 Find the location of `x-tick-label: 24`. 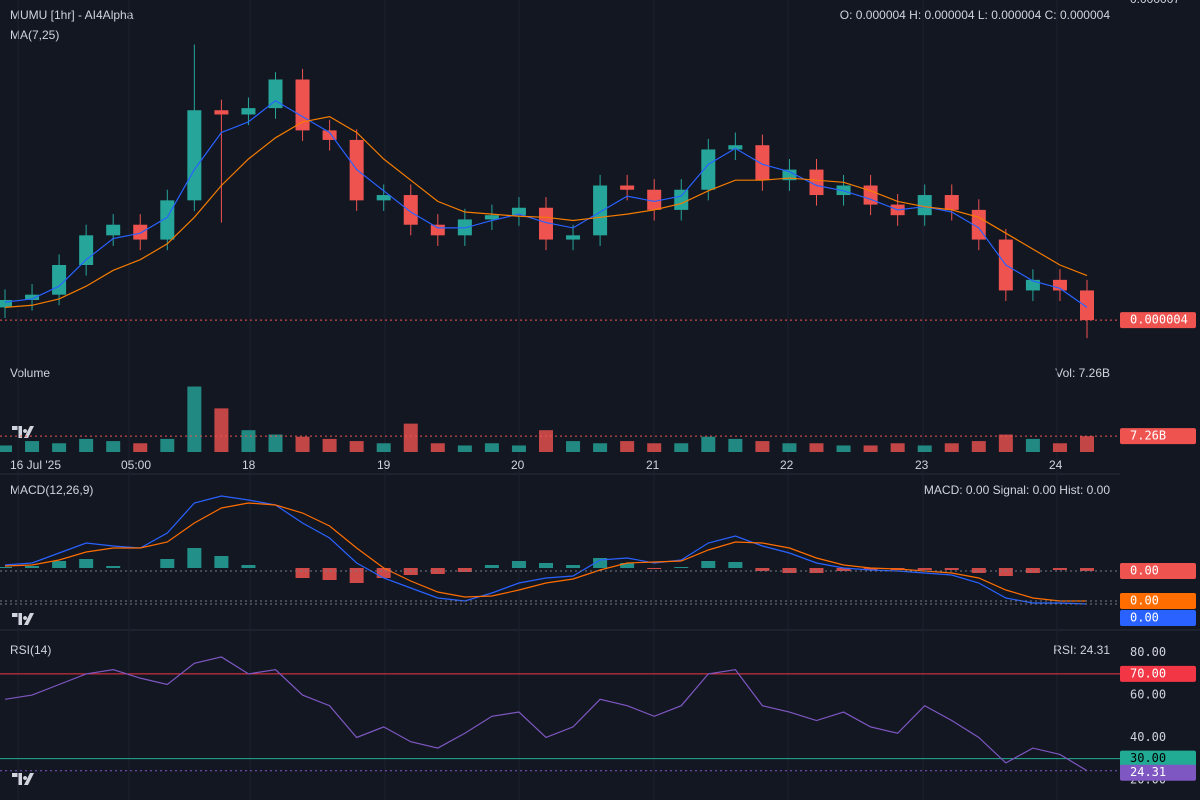

x-tick-label: 24 is located at coordinates (1056, 465).